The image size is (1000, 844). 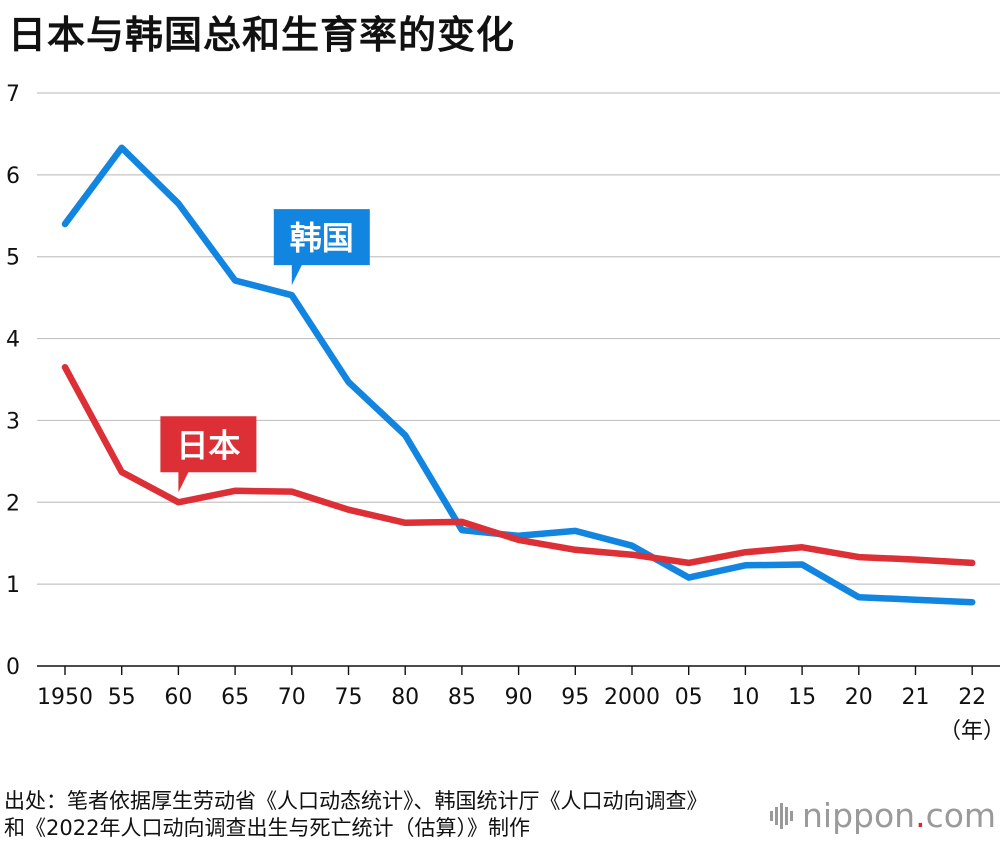 I want to click on x-tick-label-20: 20, so click(x=859, y=697).